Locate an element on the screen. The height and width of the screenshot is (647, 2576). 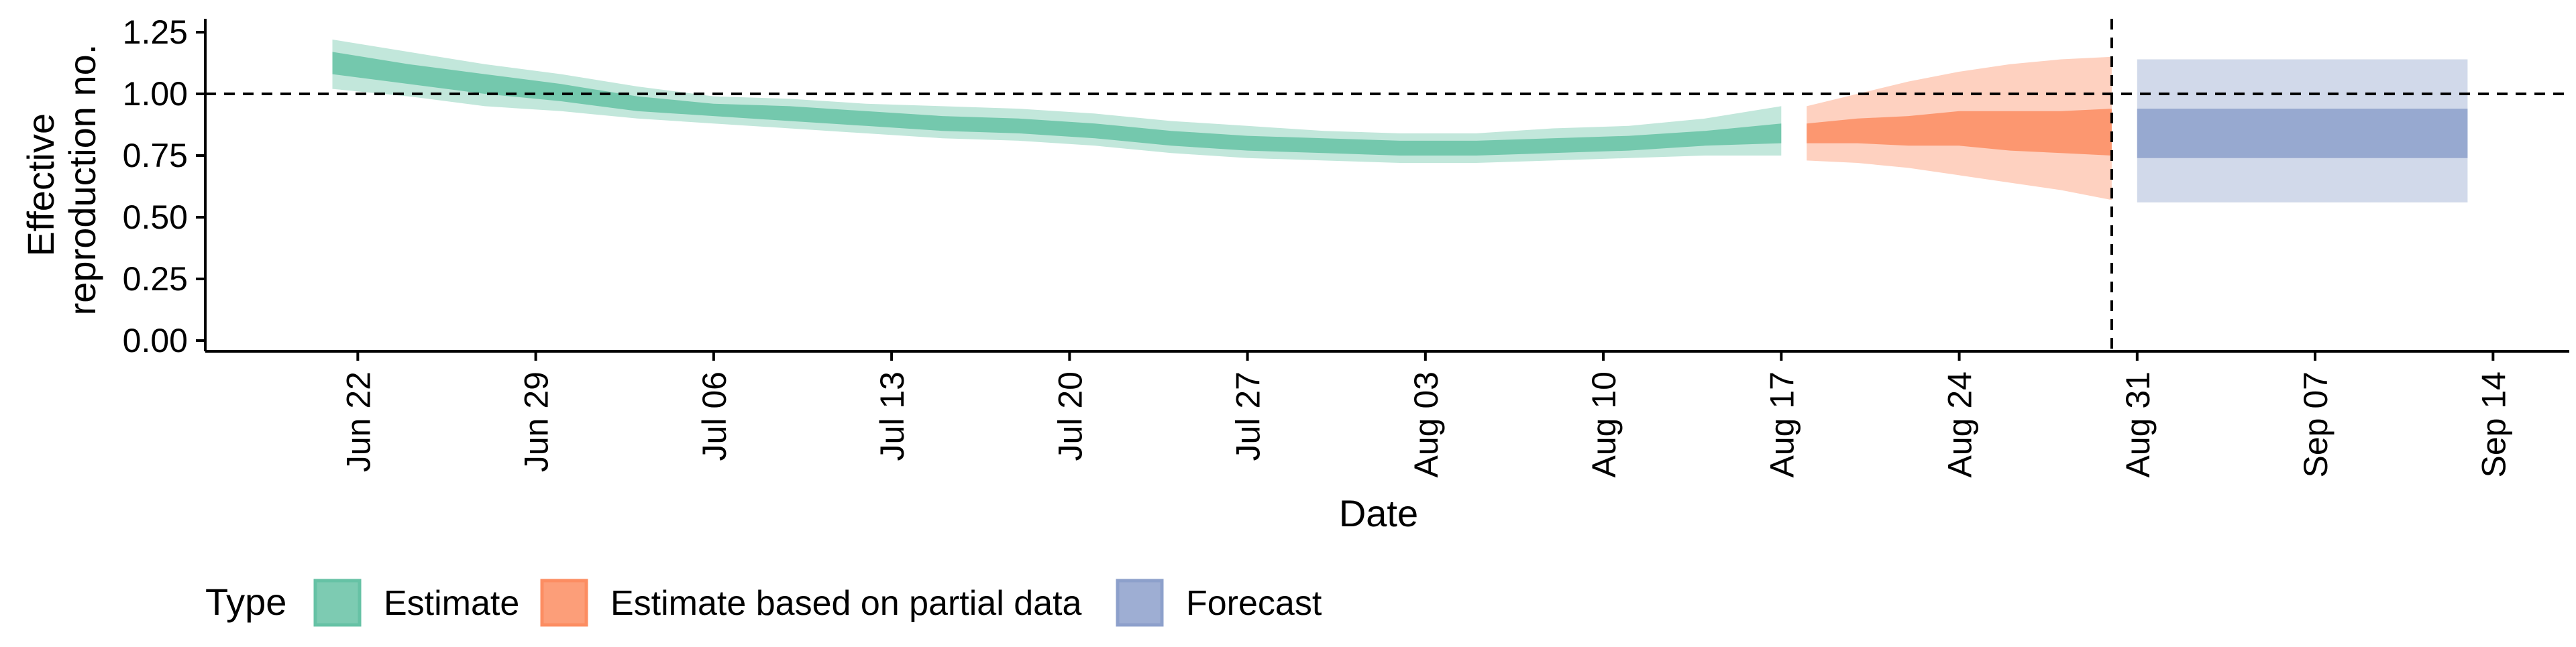
x-tick-label: Sep 07 is located at coordinates (2315, 424).